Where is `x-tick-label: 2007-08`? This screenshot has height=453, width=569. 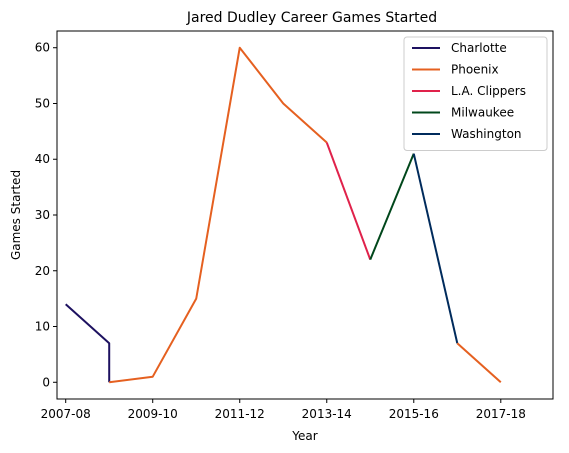
x-tick-label: 2007-08 is located at coordinates (66, 414).